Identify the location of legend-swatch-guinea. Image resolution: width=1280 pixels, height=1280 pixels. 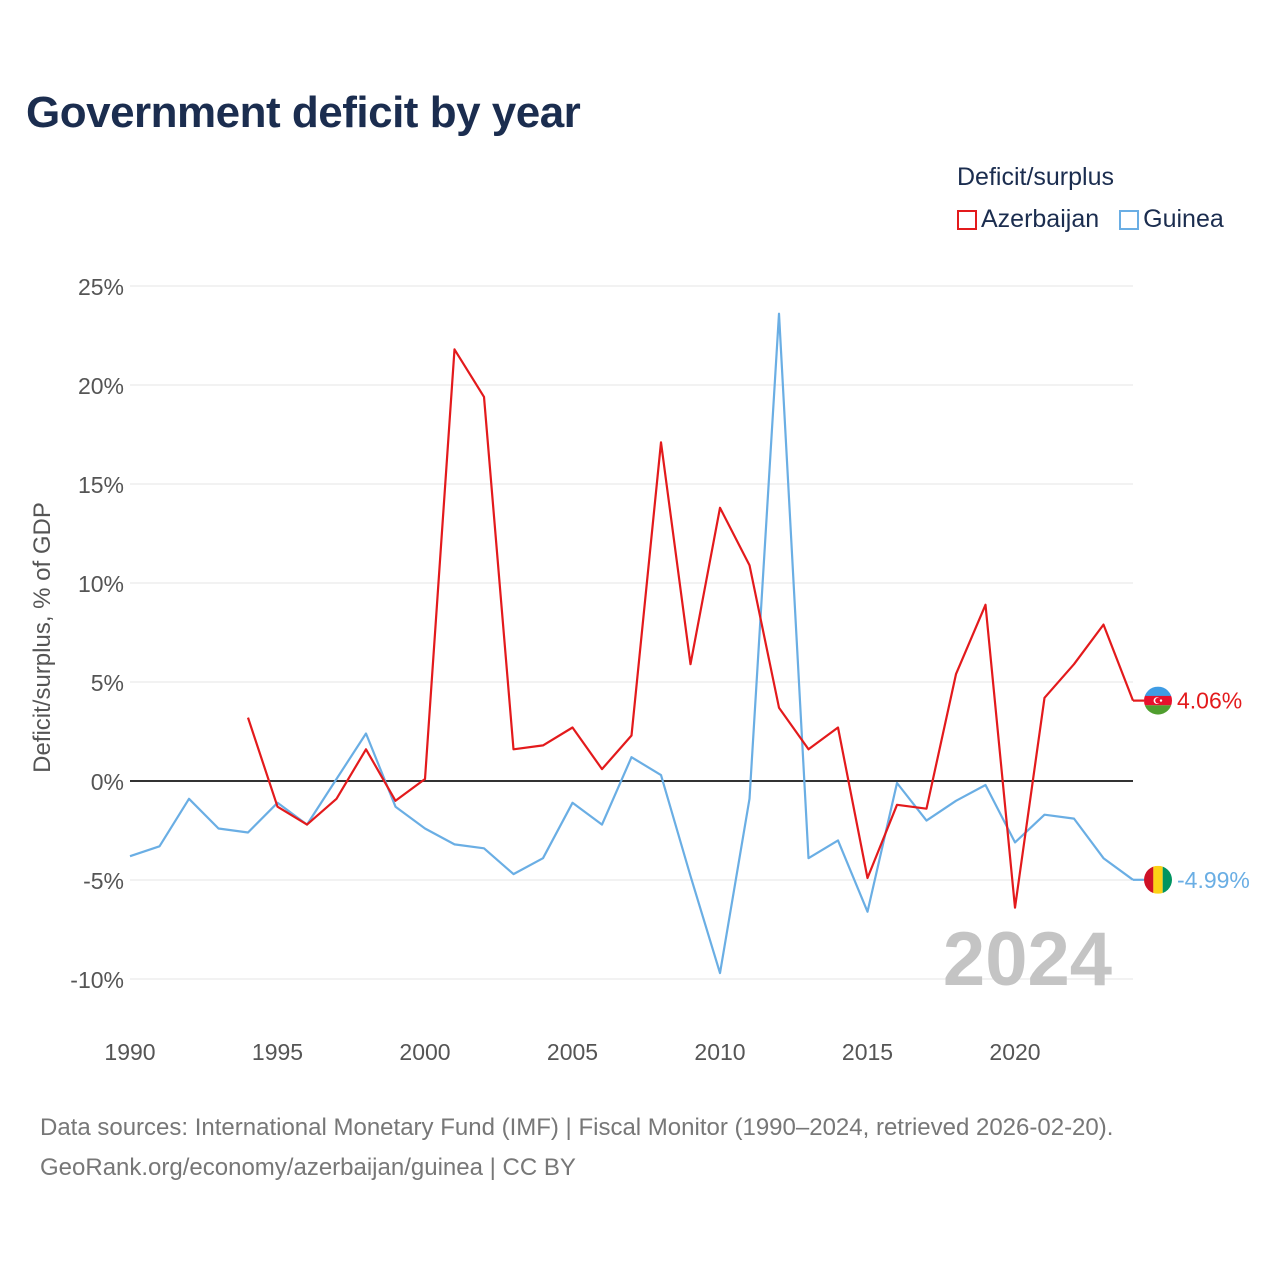
(1129, 219).